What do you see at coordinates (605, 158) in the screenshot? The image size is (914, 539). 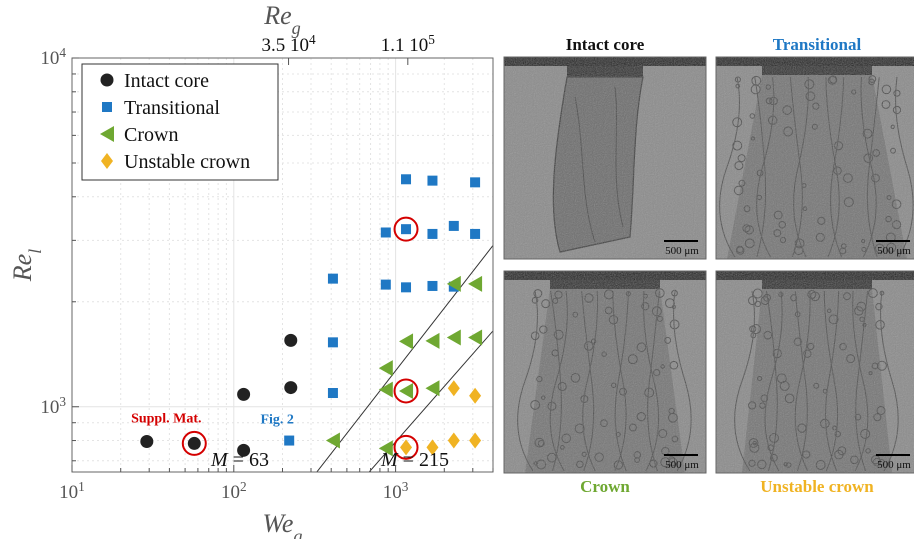 I see `photo-intact-core: 500 μm` at bounding box center [605, 158].